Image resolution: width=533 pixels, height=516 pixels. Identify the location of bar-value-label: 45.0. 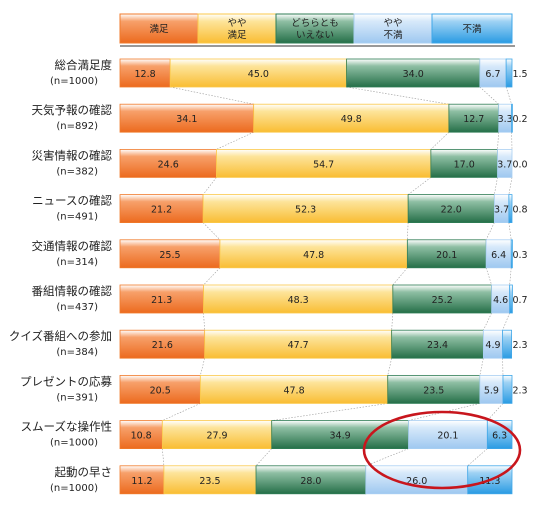
(258, 74).